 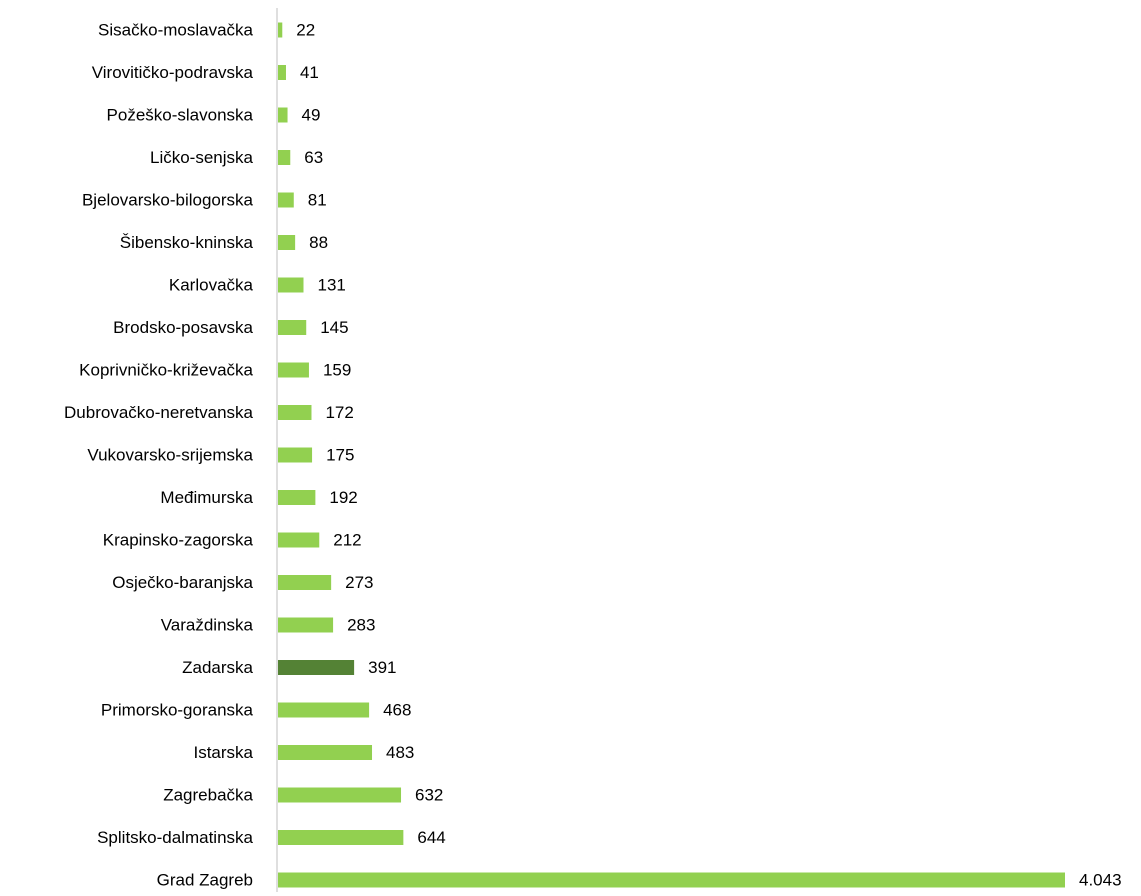 What do you see at coordinates (309, 72) in the screenshot?
I see `data-label: 41` at bounding box center [309, 72].